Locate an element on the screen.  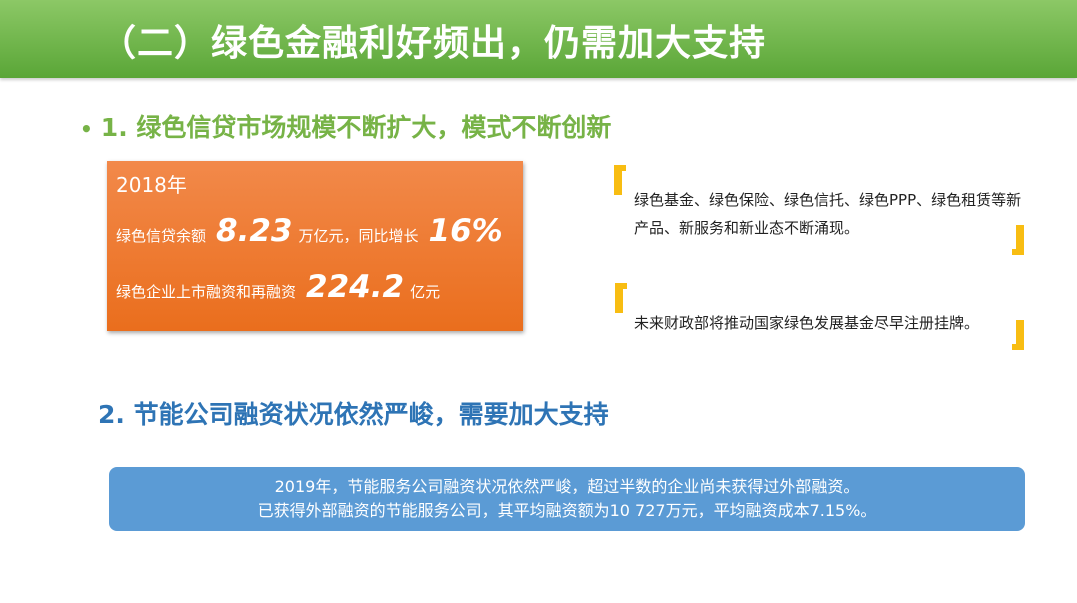
credit-growth: 16% is located at coordinates (465, 231).